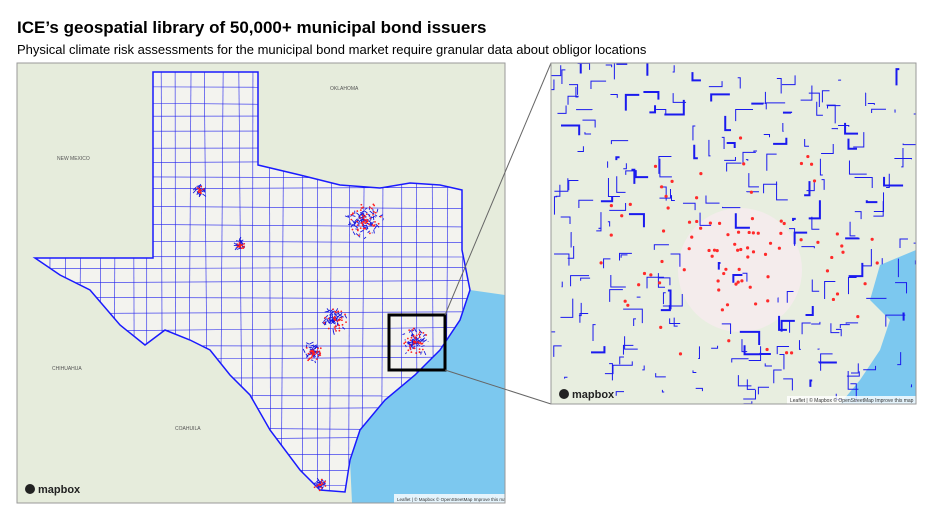 The width and height of the screenshot is (936, 522). Describe the element at coordinates (188, 429) in the screenshot. I see `place-label: COAHUILA` at that location.